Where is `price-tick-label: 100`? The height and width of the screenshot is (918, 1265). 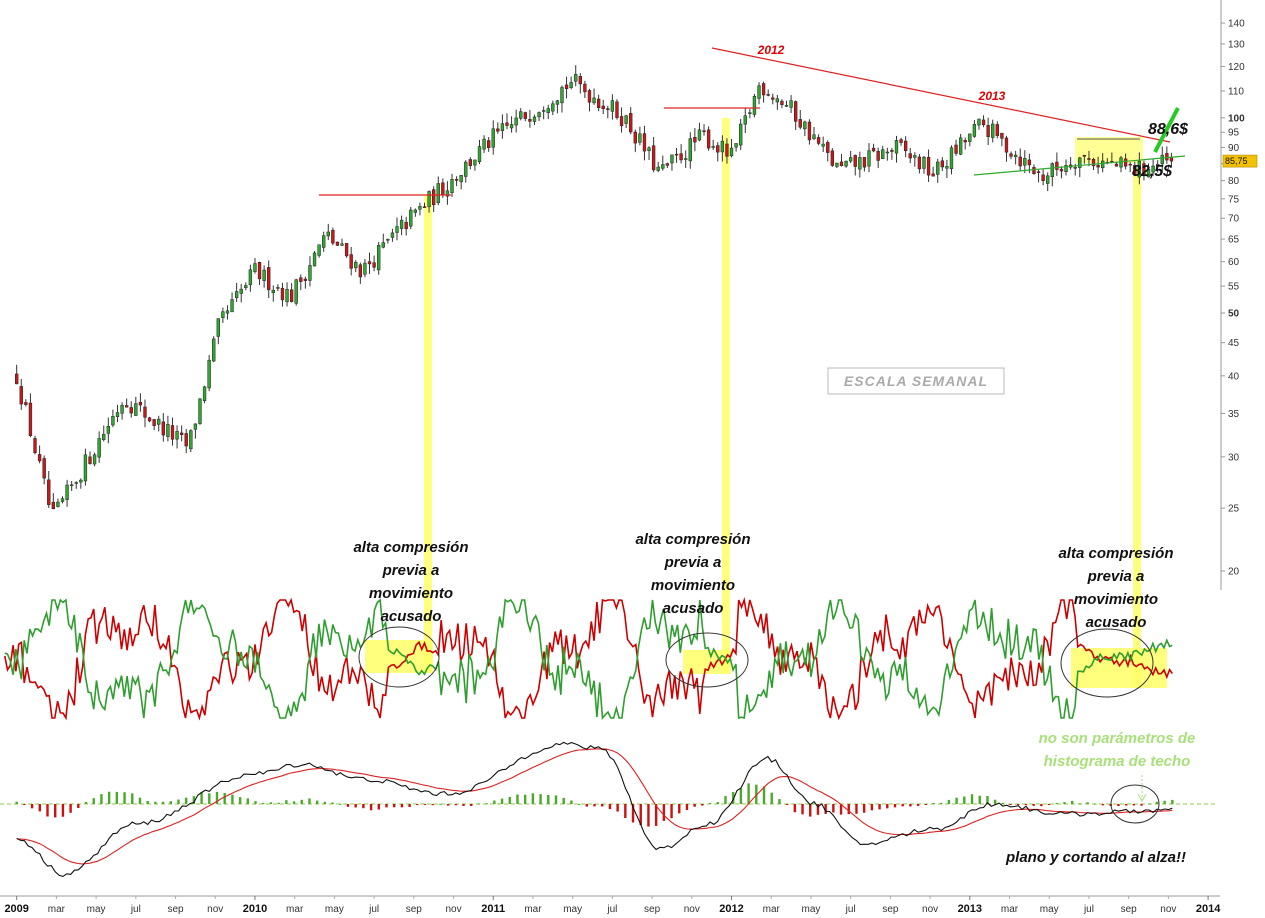 price-tick-label: 100 is located at coordinates (1236, 118).